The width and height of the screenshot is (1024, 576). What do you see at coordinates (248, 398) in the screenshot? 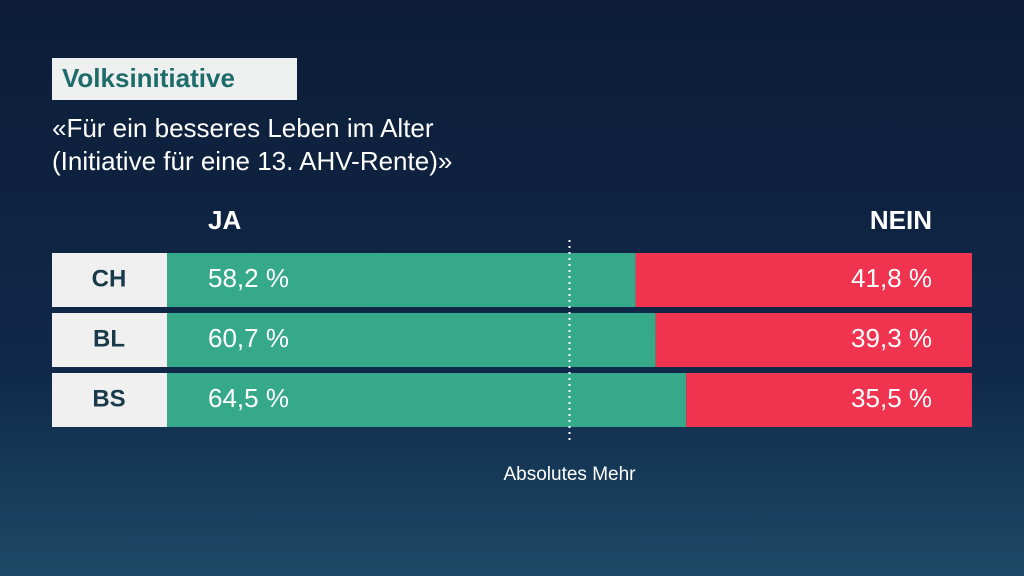
I see `value-label: 64,5 %` at bounding box center [248, 398].